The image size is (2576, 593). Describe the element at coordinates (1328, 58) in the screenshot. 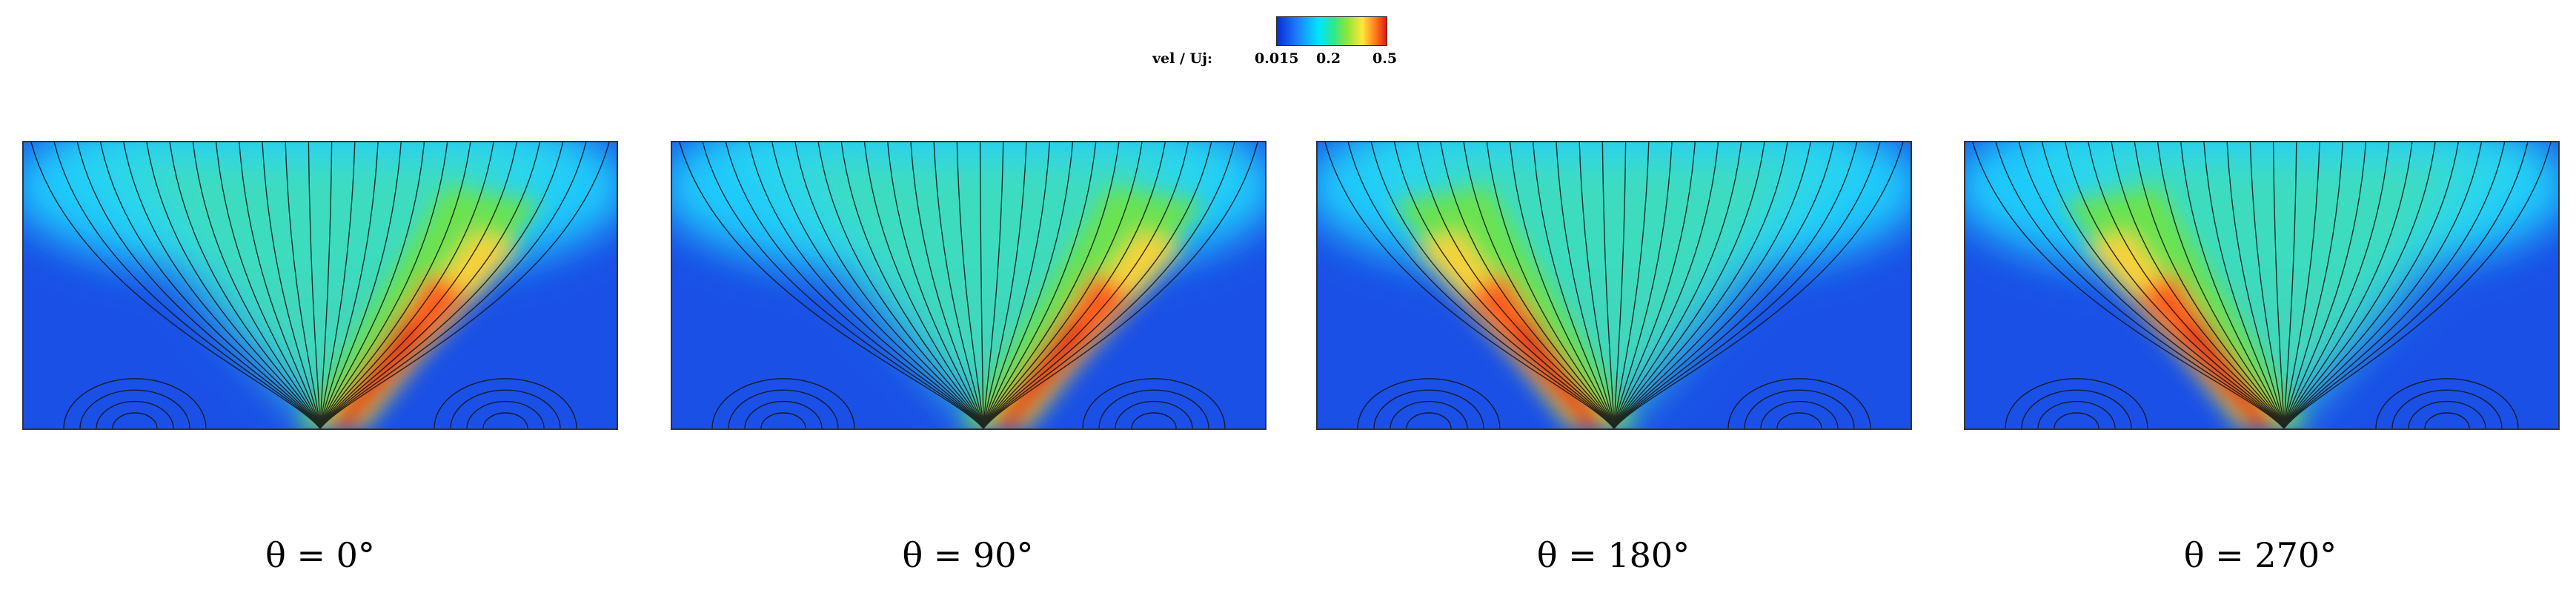

I see `colorbar-tick-mid: 0.2` at that location.